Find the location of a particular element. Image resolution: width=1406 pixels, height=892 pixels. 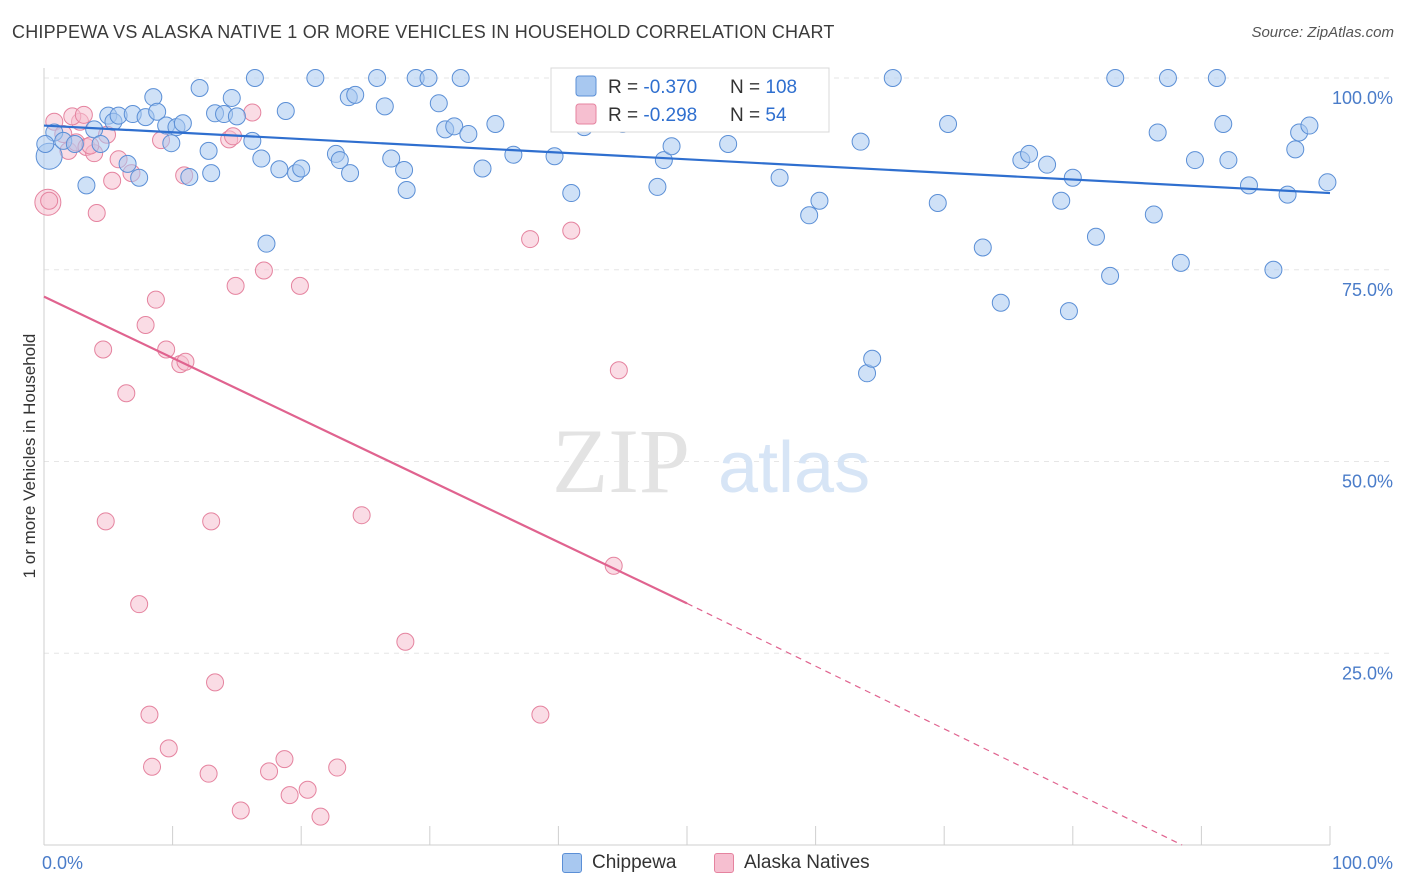

svg-text: N = 108 is located at coordinates (763, 87).